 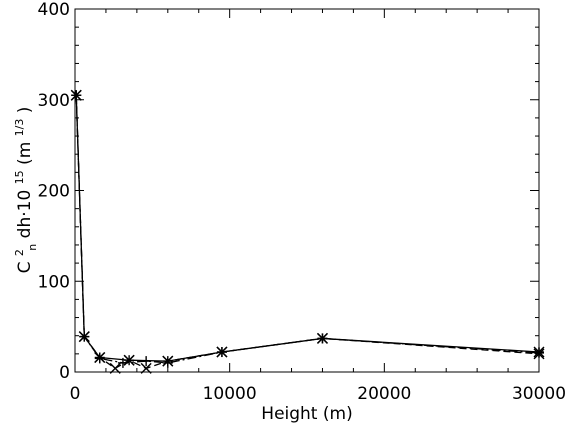 What do you see at coordinates (25, 268) in the screenshot?
I see `y-label-c: C` at bounding box center [25, 268].